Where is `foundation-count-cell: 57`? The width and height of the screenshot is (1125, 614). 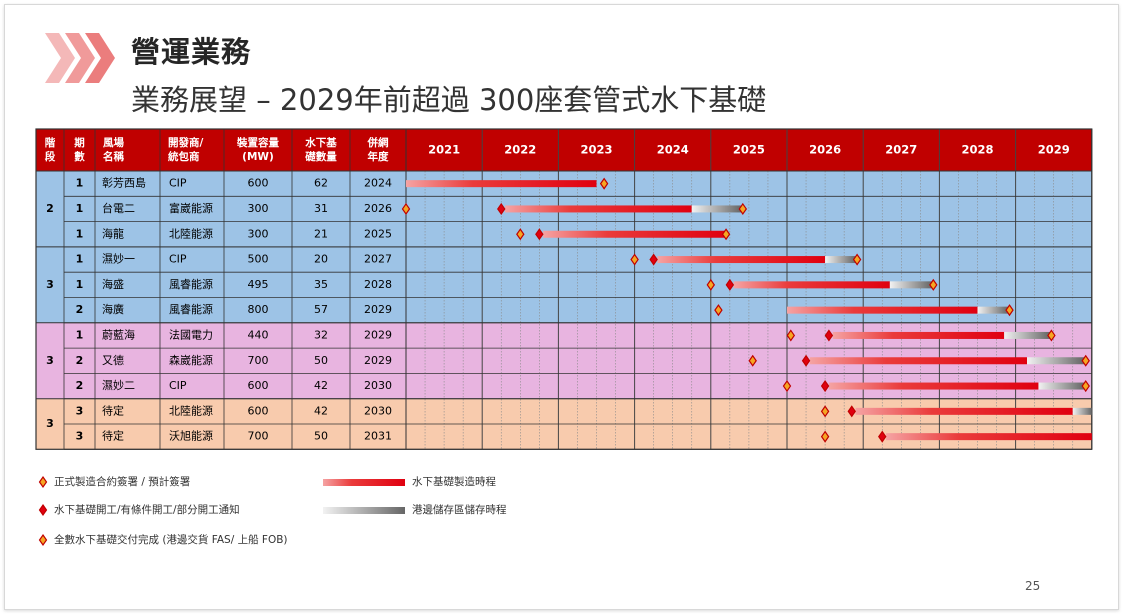 foundation-count-cell: 57 is located at coordinates (321, 309).